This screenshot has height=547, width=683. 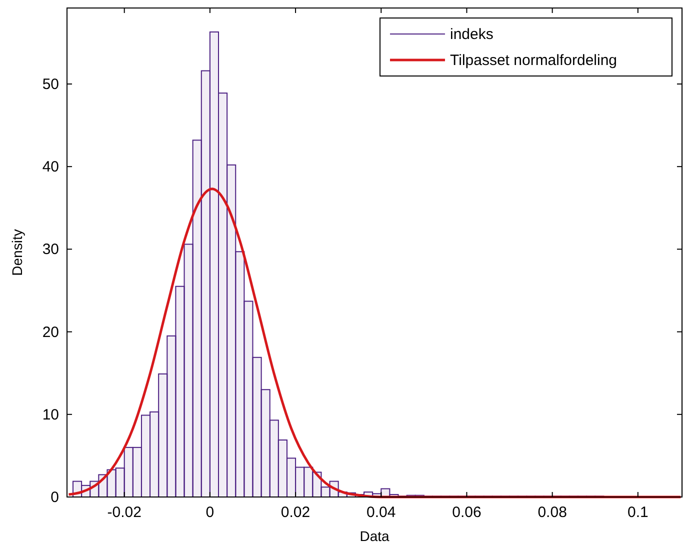 What do you see at coordinates (50, 167) in the screenshot?
I see `y-tick-label: 40` at bounding box center [50, 167].